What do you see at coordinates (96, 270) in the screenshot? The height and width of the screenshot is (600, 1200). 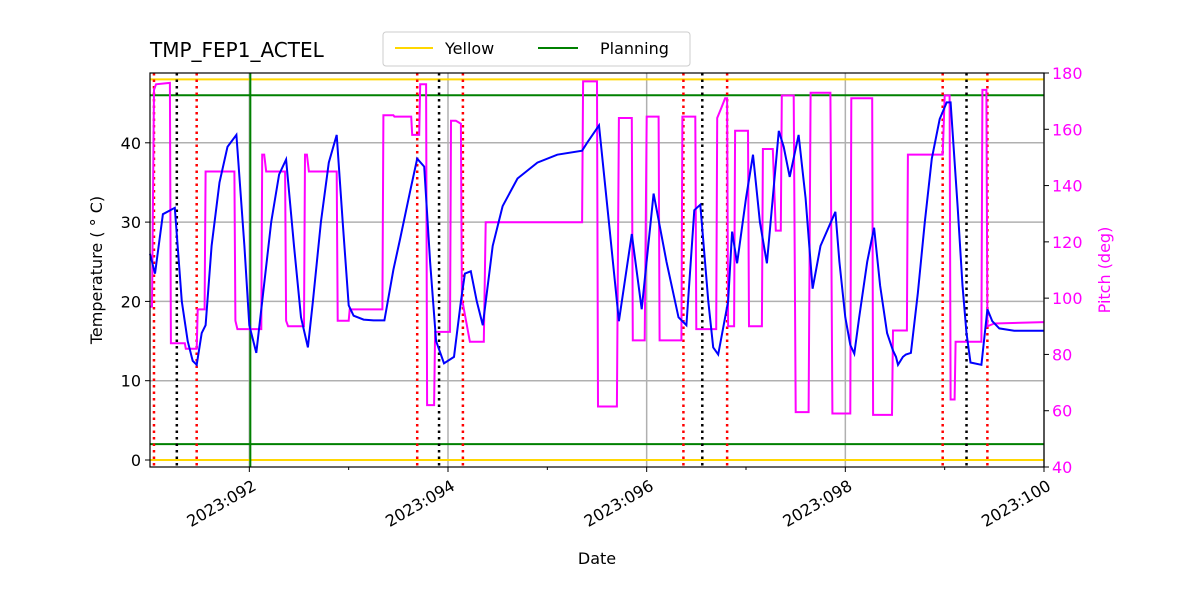 I see `y-axis-label: Temperature ( ° C)` at bounding box center [96, 270].